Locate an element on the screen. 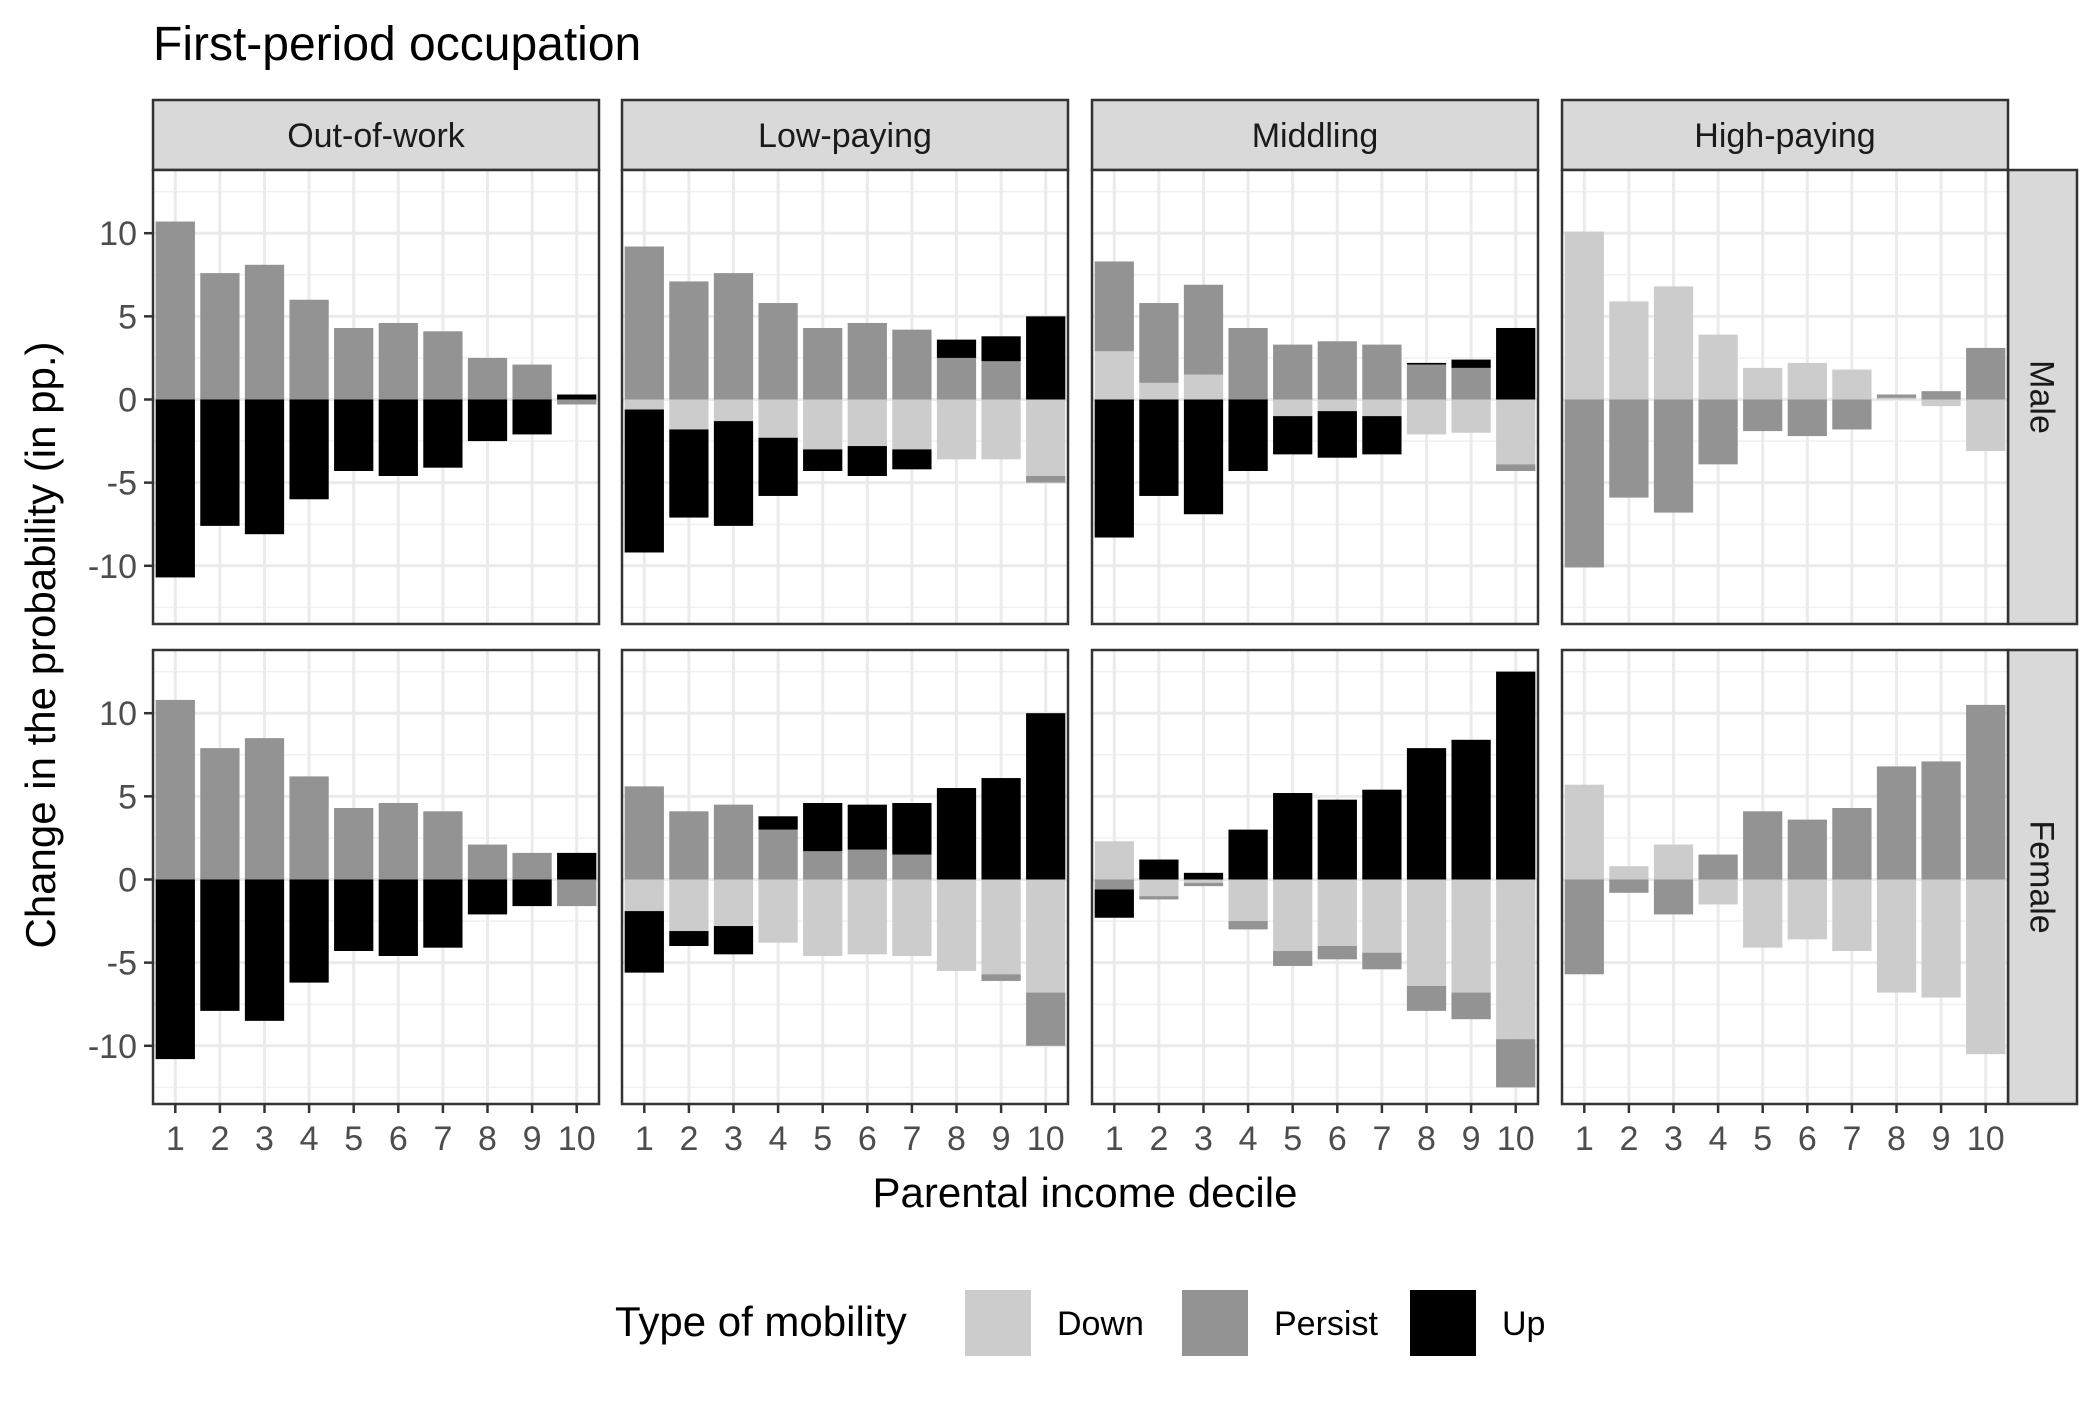 This screenshot has height=1405, width=2100. x-tick-label: 7 is located at coordinates (442, 1139).